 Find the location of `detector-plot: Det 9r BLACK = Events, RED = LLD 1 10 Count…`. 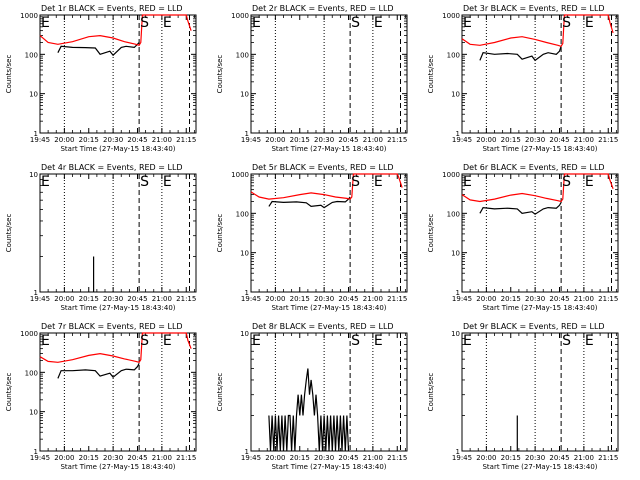

detector-plot: Det 9r BLACK = Events, RED = LLD 1 10 Count… is located at coordinates (523, 396).